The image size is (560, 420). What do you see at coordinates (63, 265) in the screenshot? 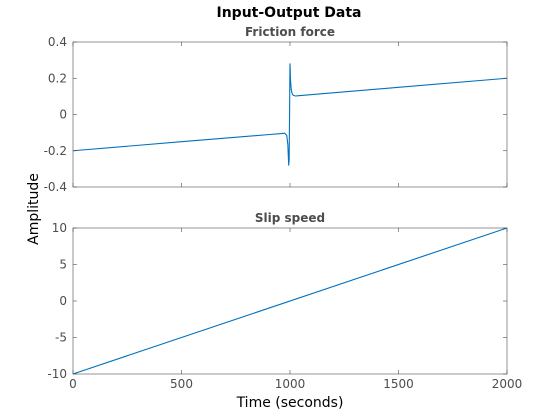
I see `slip-speed-y-tick-label: 5` at bounding box center [63, 265].